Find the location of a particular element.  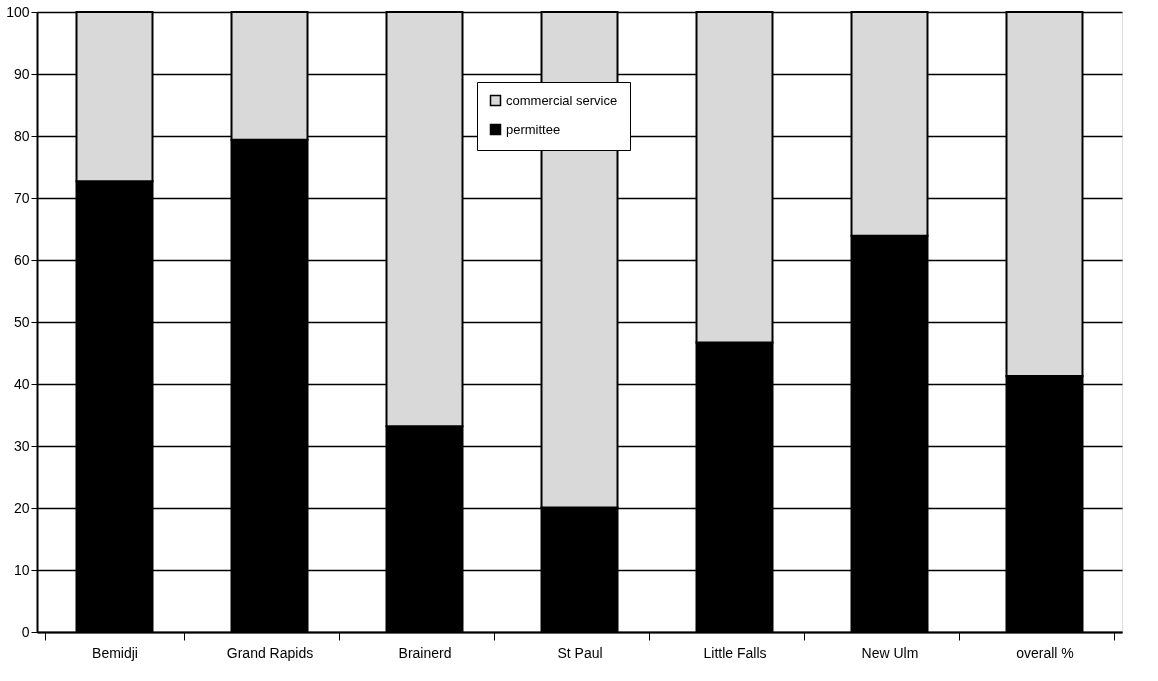

x-tick-label: Brainerd is located at coordinates (425, 652).